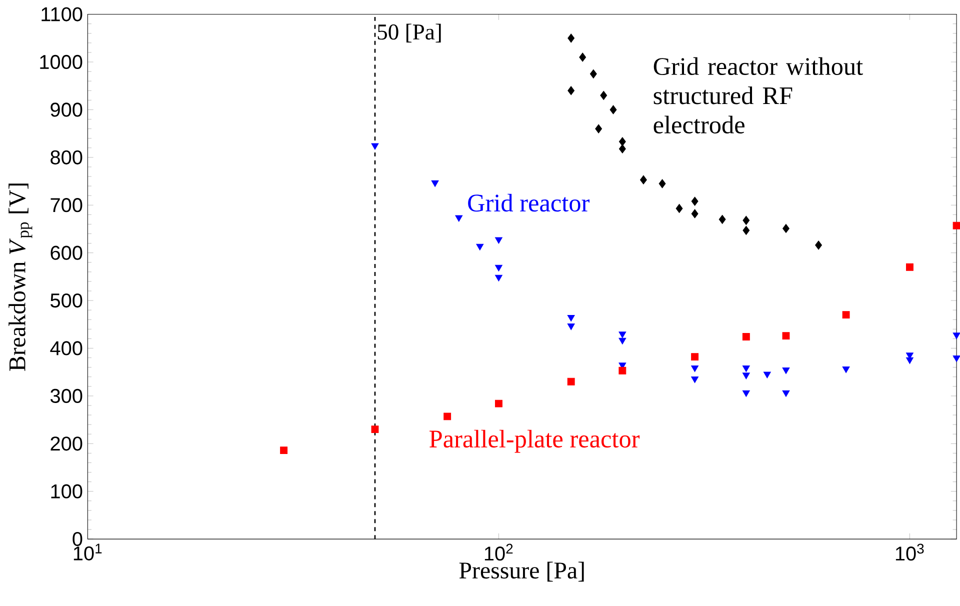 This screenshot has width=960, height=606. What do you see at coordinates (66, 301) in the screenshot?
I see `y-tick-label: 500` at bounding box center [66, 301].